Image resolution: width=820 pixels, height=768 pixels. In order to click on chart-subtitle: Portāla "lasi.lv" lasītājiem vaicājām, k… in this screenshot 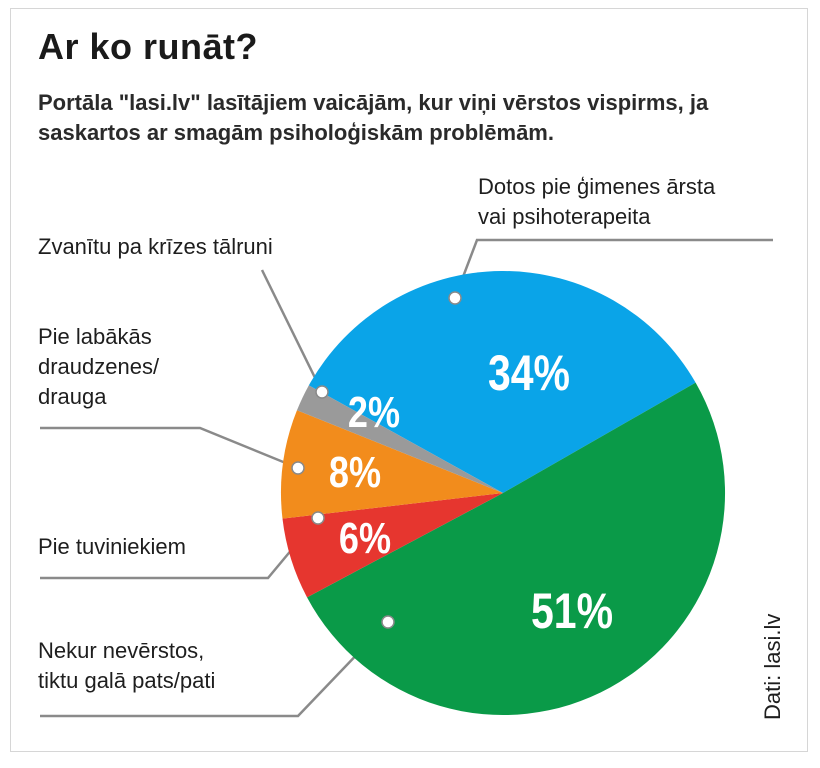, I will do `click(373, 117)`.